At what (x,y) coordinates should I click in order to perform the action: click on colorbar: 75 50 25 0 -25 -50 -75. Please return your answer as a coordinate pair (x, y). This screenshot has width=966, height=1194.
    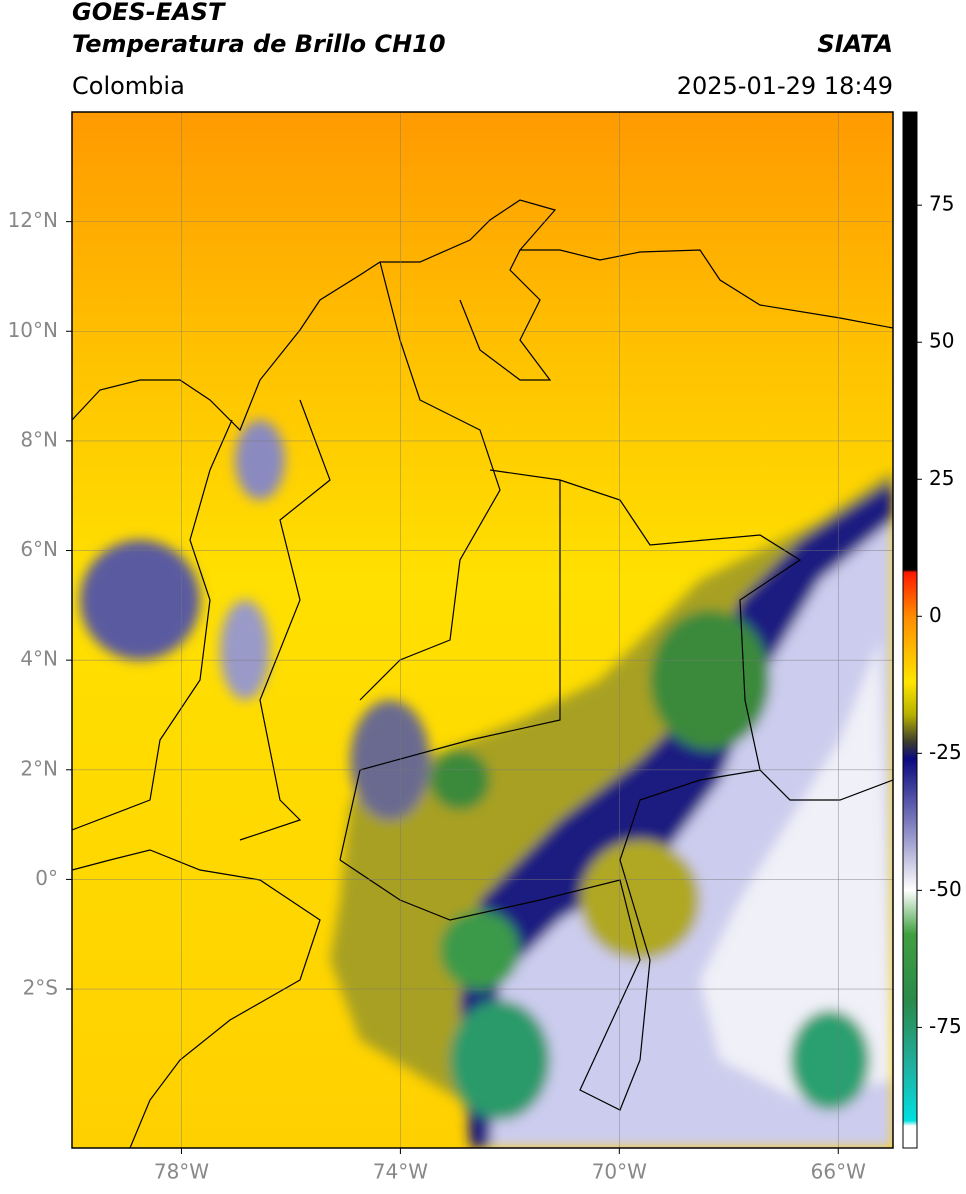
    Looking at the image, I should click on (932, 630).